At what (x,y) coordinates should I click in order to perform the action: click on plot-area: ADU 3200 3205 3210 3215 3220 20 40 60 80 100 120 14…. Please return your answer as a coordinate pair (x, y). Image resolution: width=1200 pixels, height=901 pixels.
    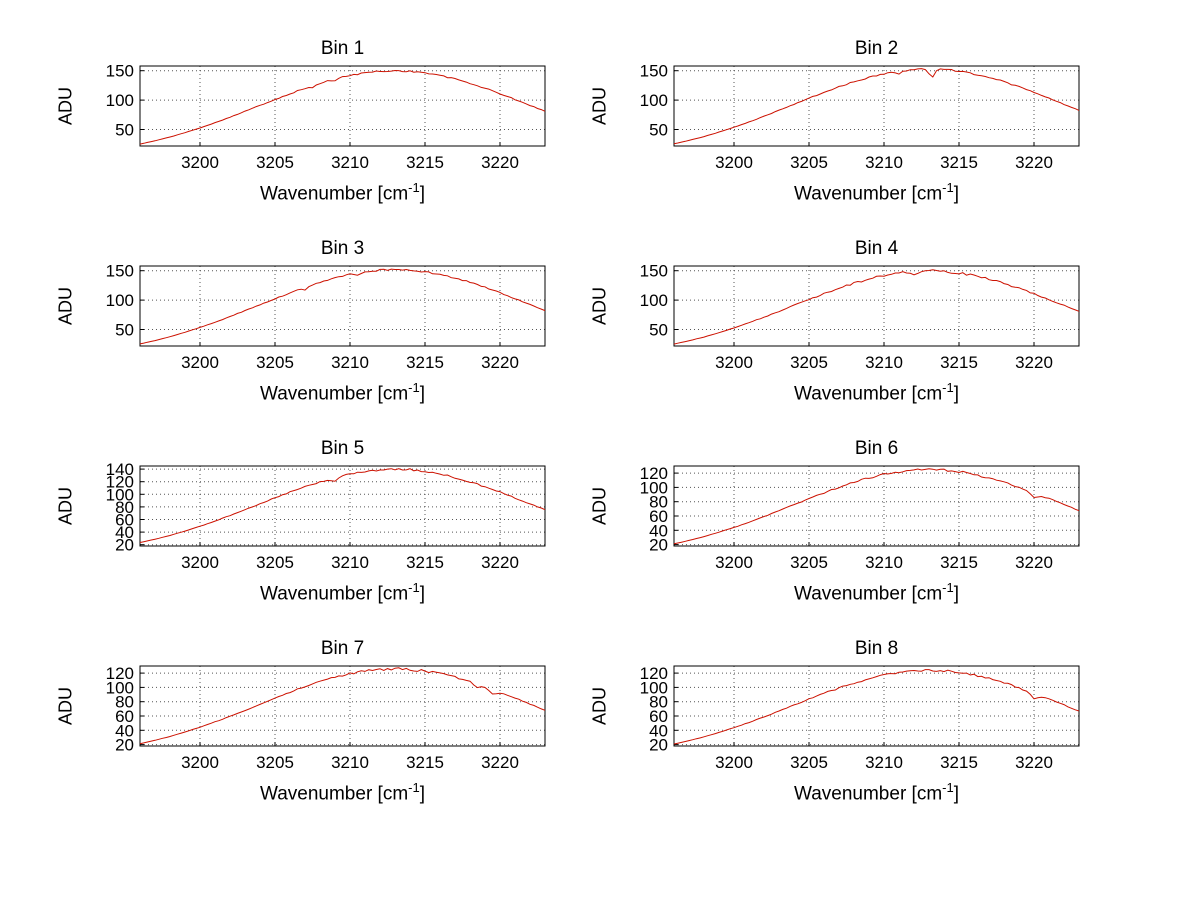
    Looking at the image, I should click on (319, 521).